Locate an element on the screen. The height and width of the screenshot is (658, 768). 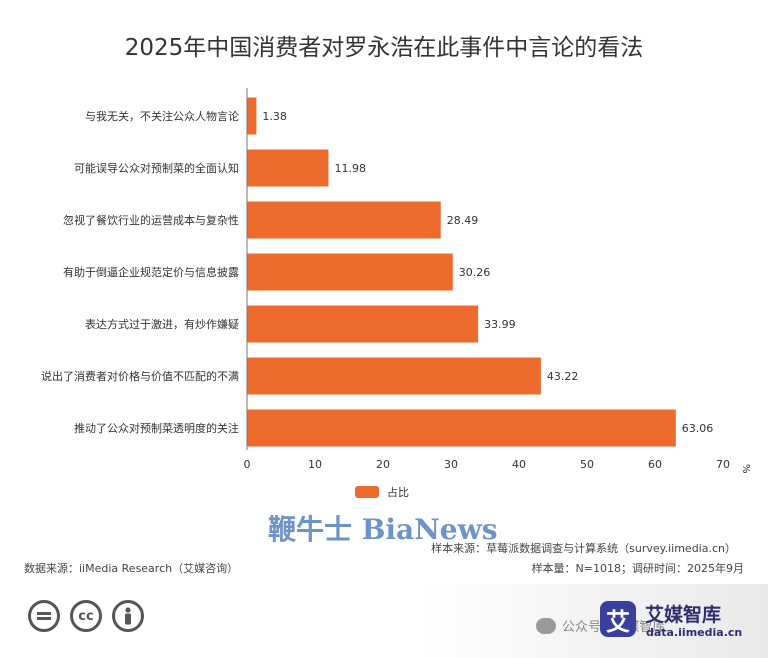
person-icon is located at coordinates (128, 616).